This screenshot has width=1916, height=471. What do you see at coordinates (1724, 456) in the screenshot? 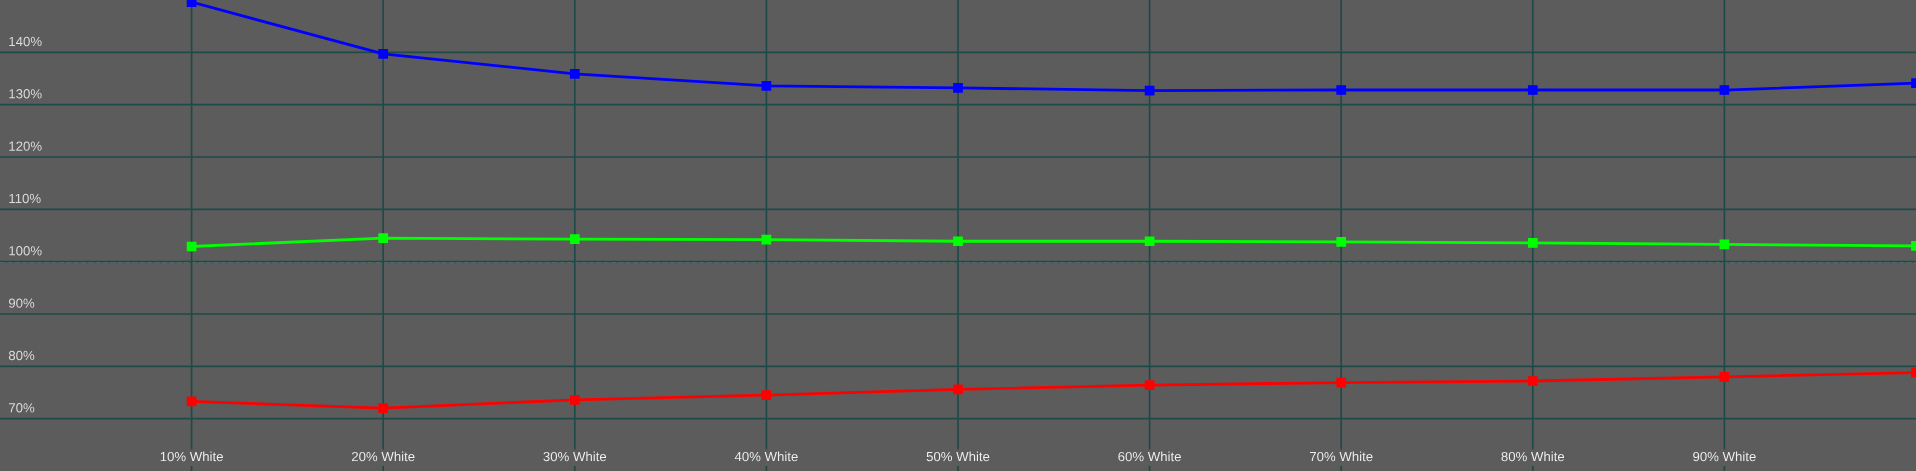
I see `x-tick-label: 90% White` at bounding box center [1724, 456].